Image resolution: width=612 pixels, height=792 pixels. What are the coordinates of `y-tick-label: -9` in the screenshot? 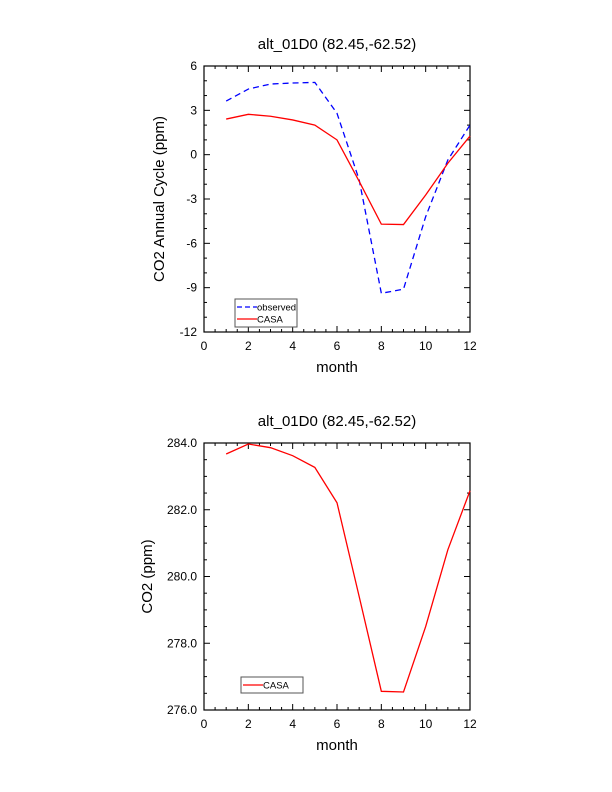 It's located at (191, 288).